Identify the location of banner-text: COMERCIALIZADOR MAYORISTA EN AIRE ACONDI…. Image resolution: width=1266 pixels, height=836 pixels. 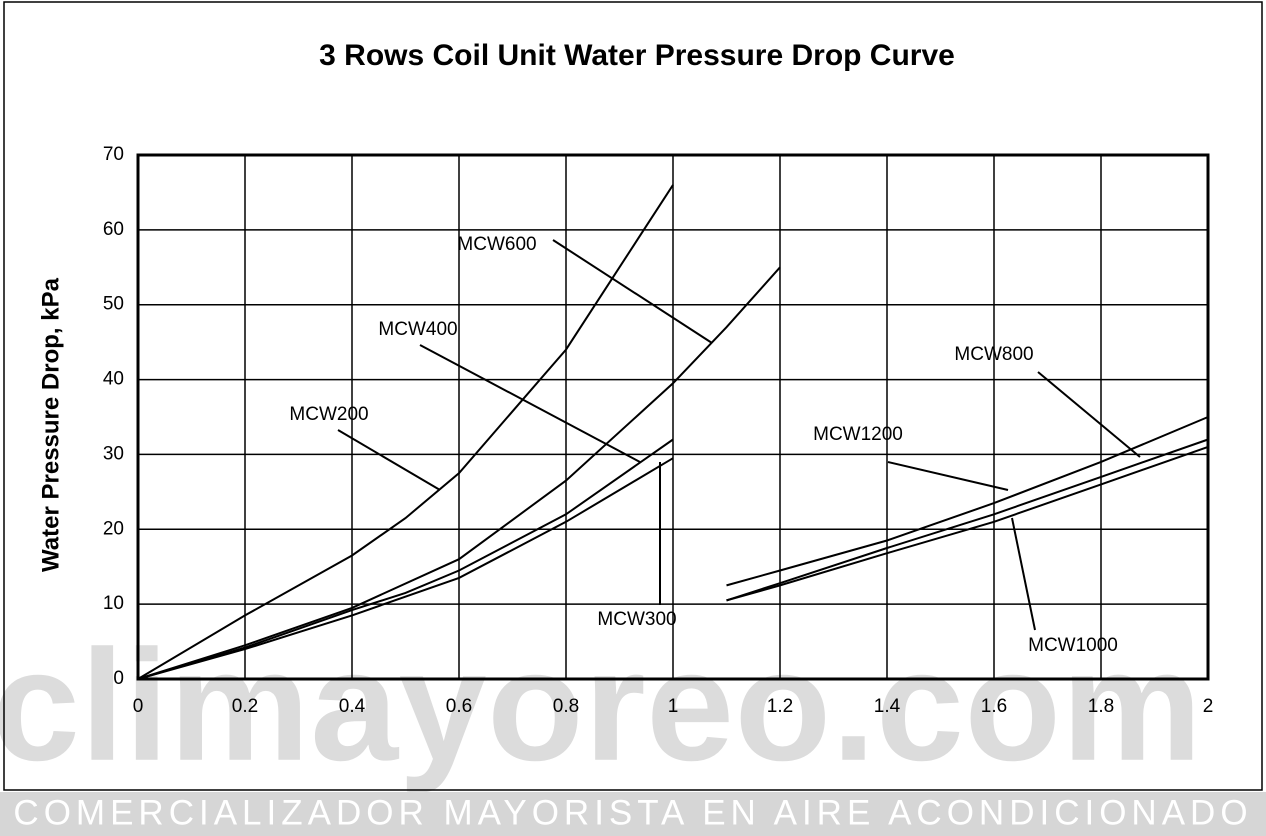
(632, 812).